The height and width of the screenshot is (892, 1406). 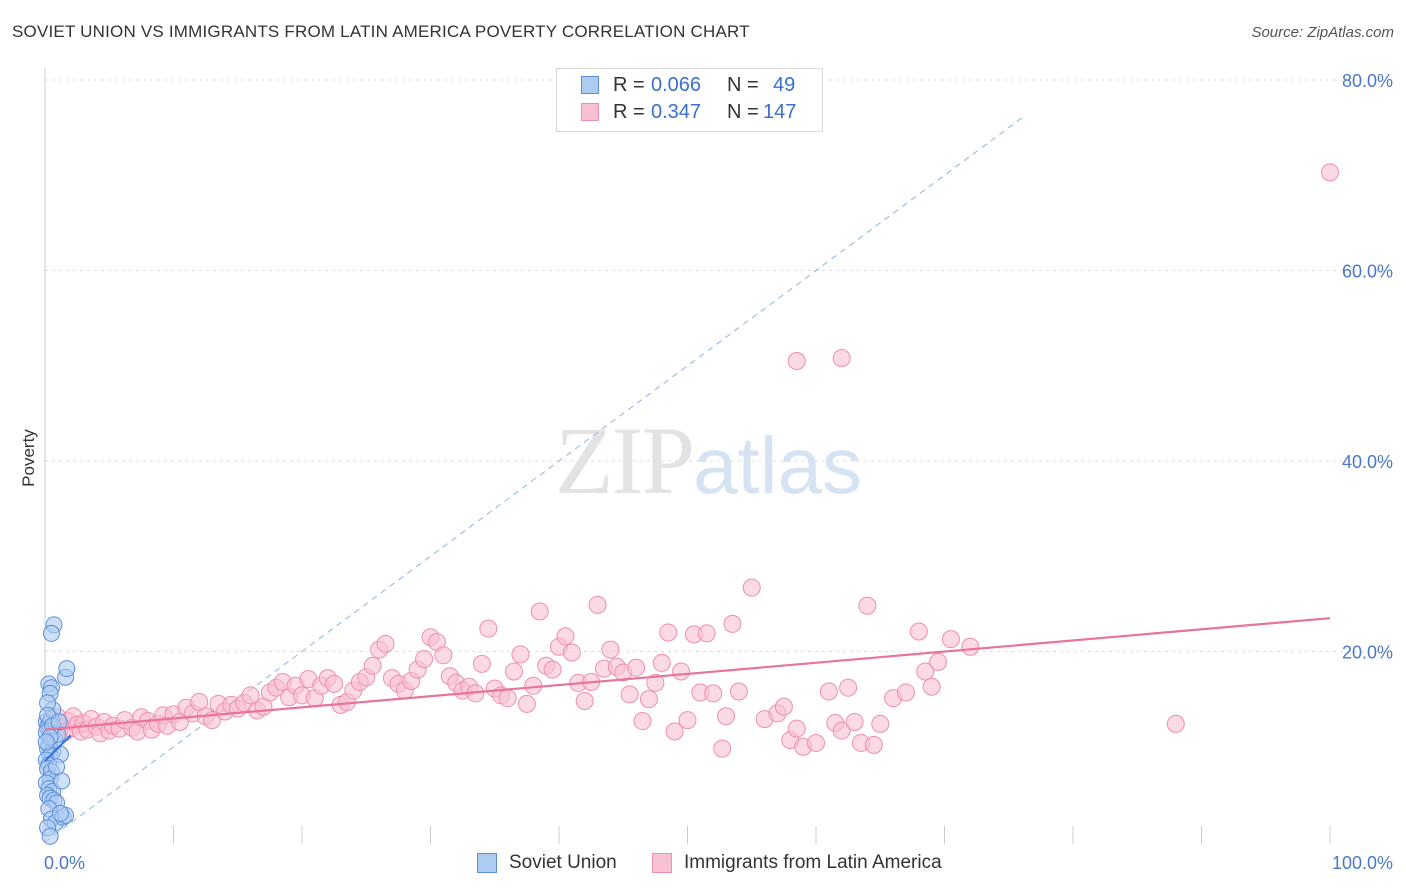 I want to click on y-tick-label: 20.0%, so click(x=1367, y=653).